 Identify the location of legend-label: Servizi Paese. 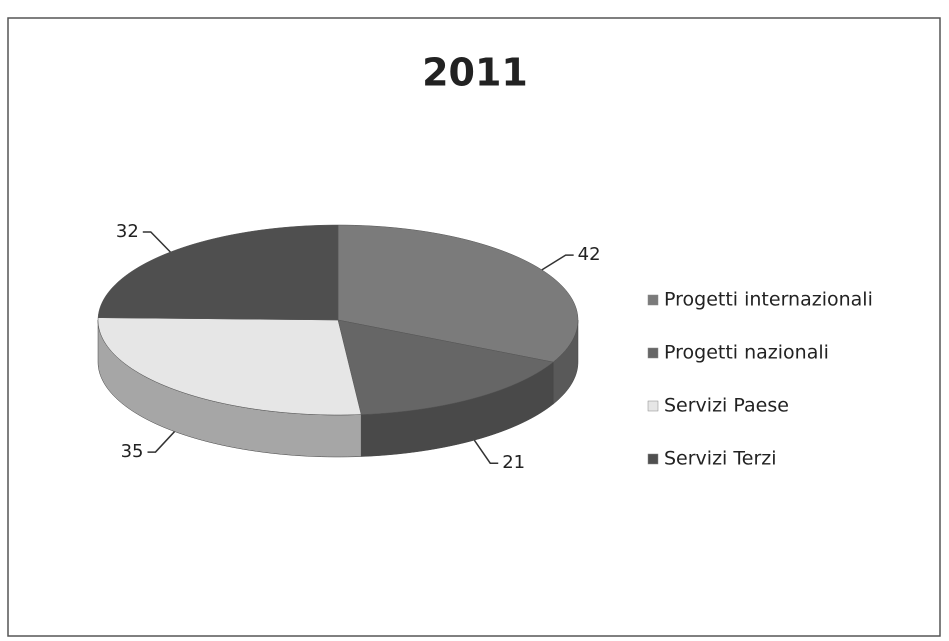
(726, 406).